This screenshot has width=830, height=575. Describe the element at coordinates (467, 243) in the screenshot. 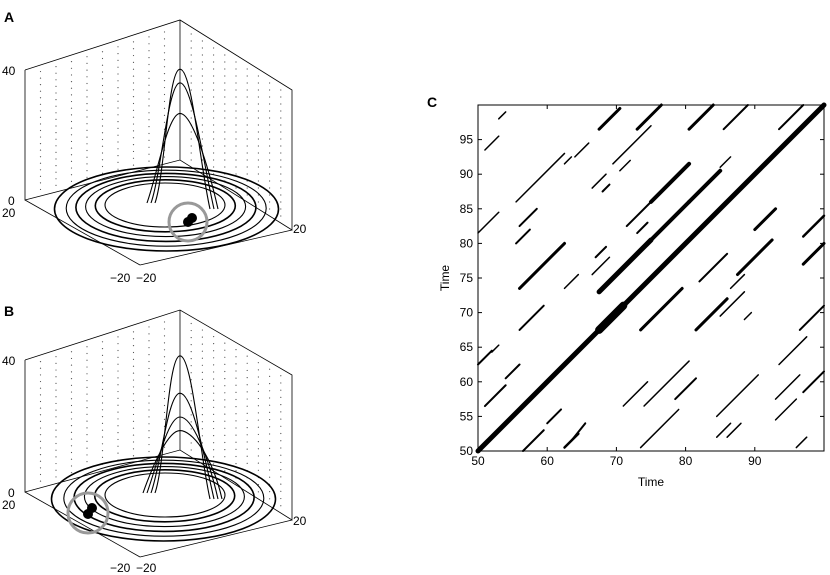

I see `y-tick-label-c-6: 80` at that location.